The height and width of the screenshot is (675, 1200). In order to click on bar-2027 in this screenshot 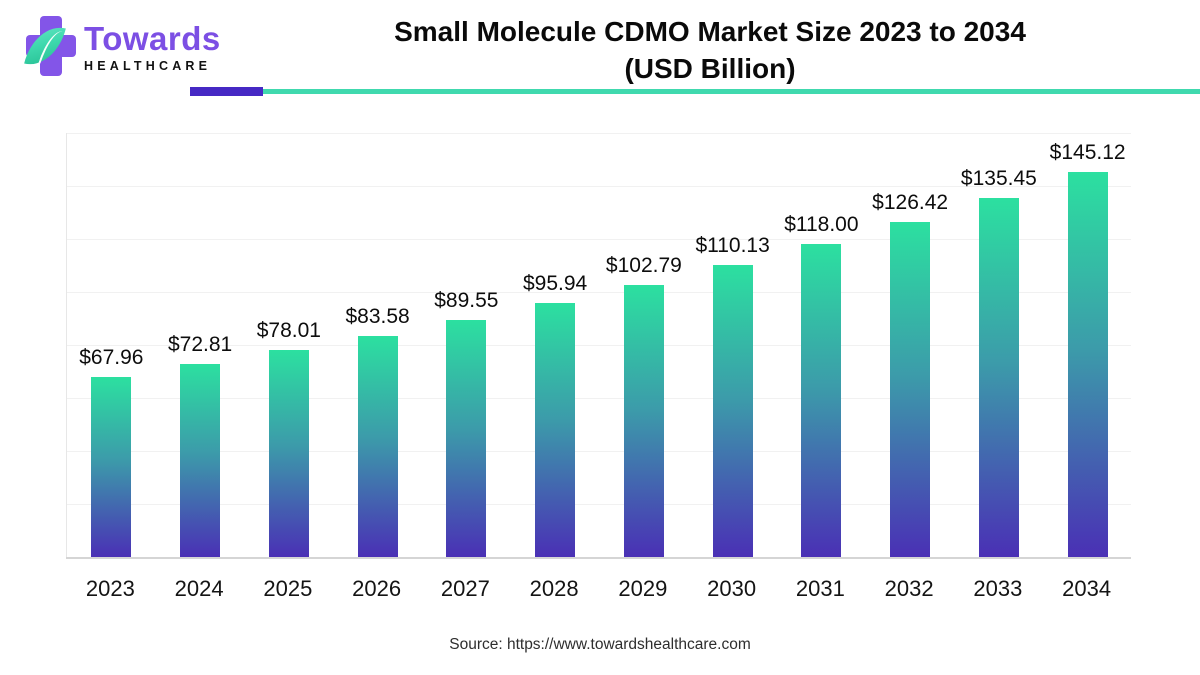, I will do `click(466, 438)`.